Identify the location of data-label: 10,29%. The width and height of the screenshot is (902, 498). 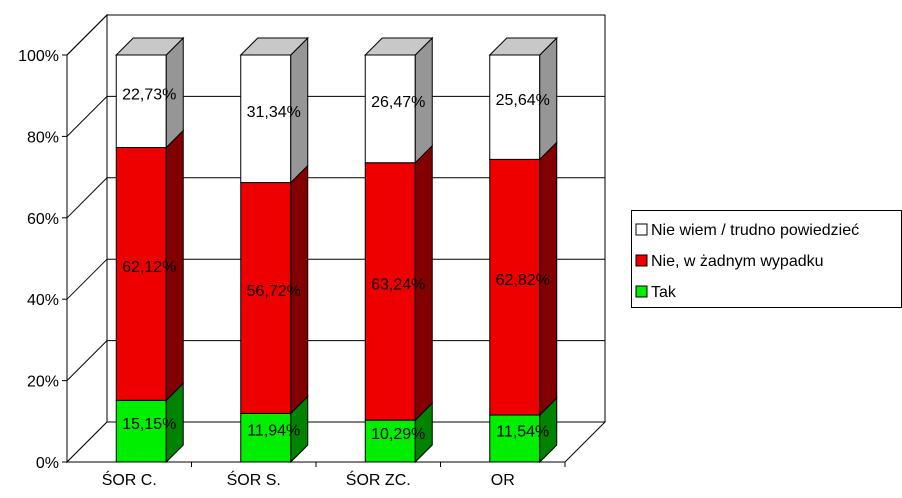
(398, 434).